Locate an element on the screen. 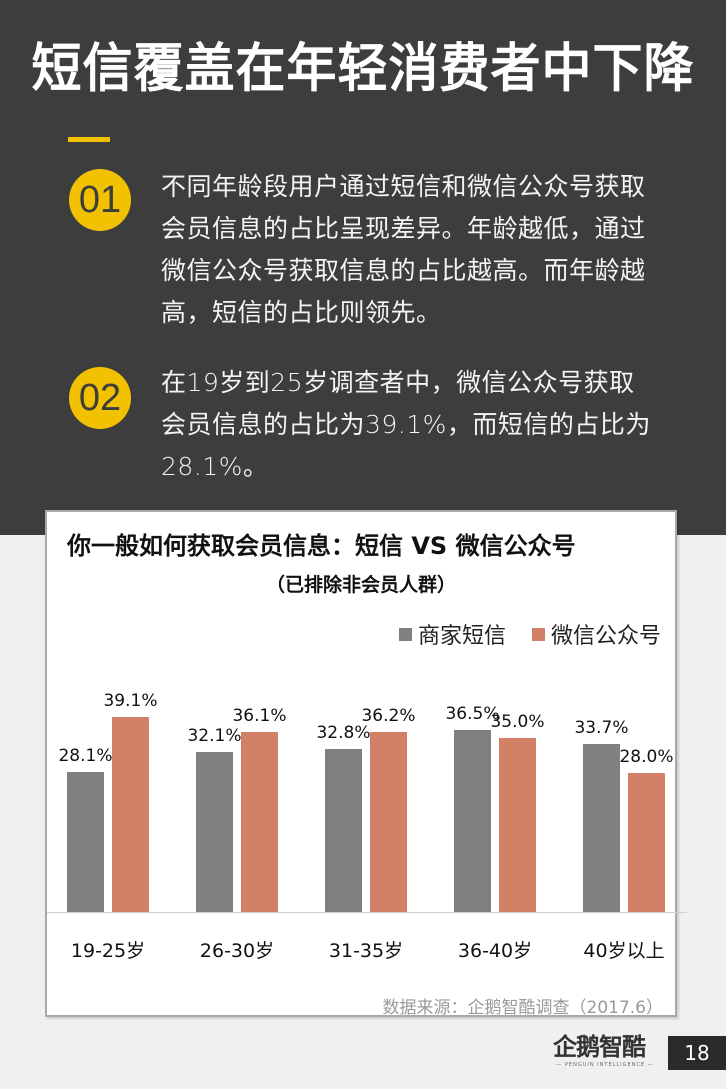  bar-value-label: 36.2% is located at coordinates (388, 715).